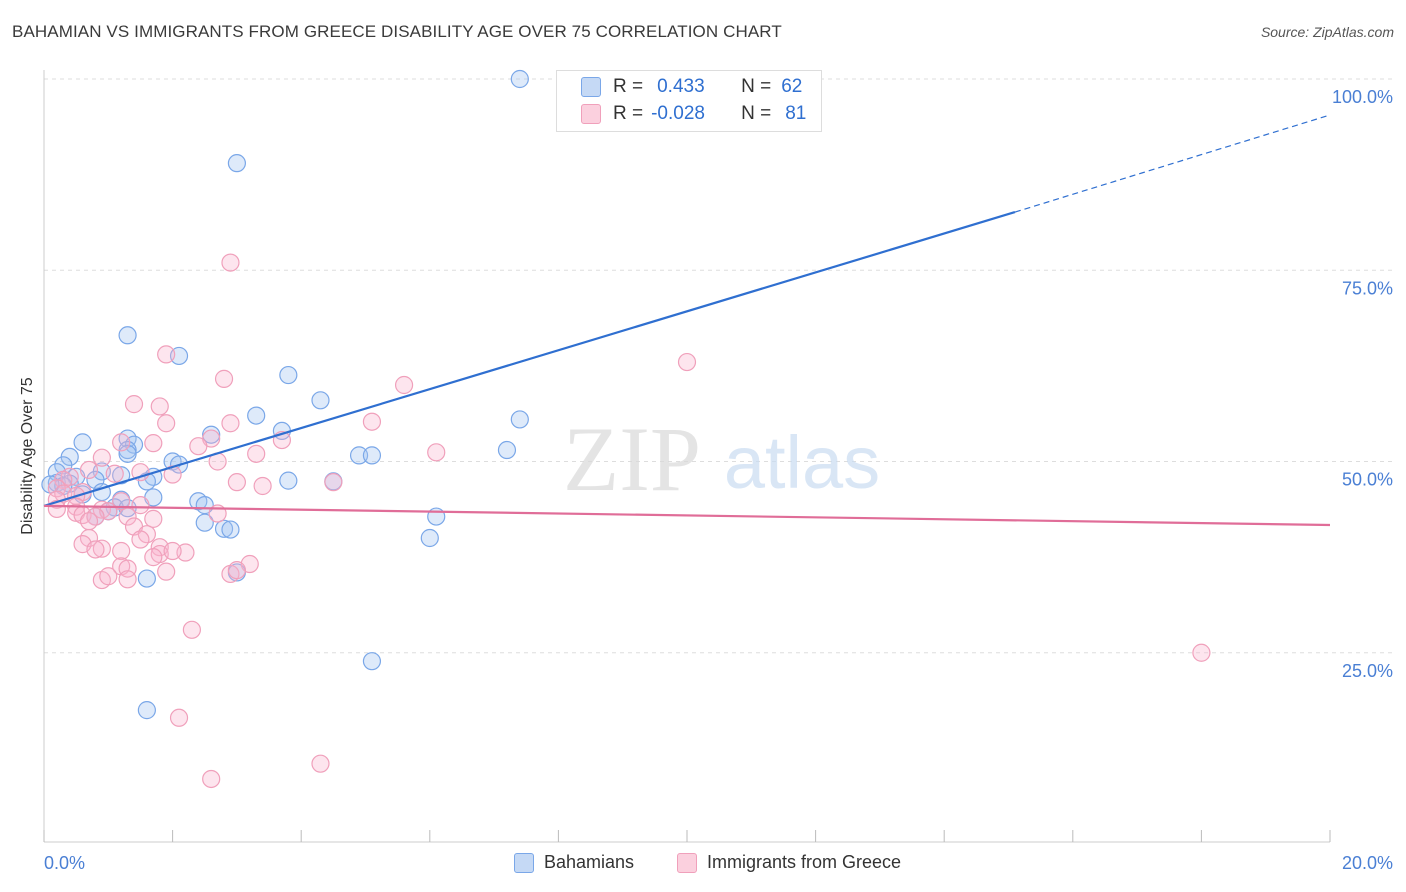 This screenshot has width=1406, height=892. Describe the element at coordinates (1367, 671) in the screenshot. I see `y-tick-label: 25.0%` at that location.